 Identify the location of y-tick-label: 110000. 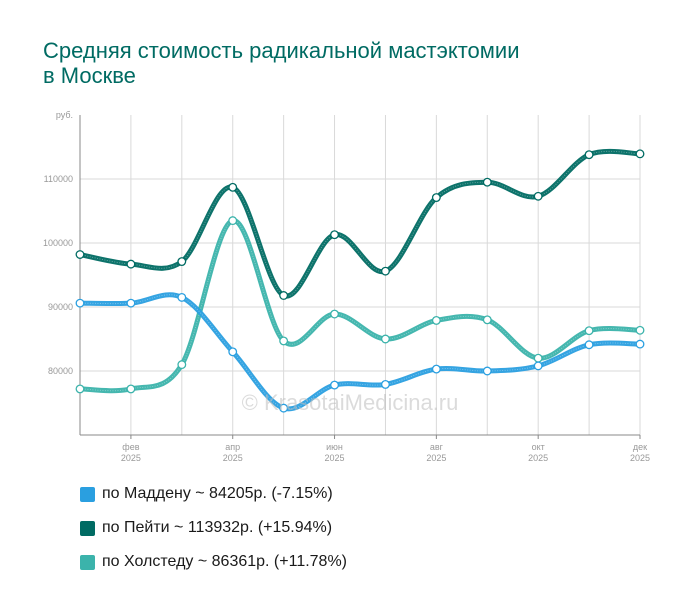
(58, 179).